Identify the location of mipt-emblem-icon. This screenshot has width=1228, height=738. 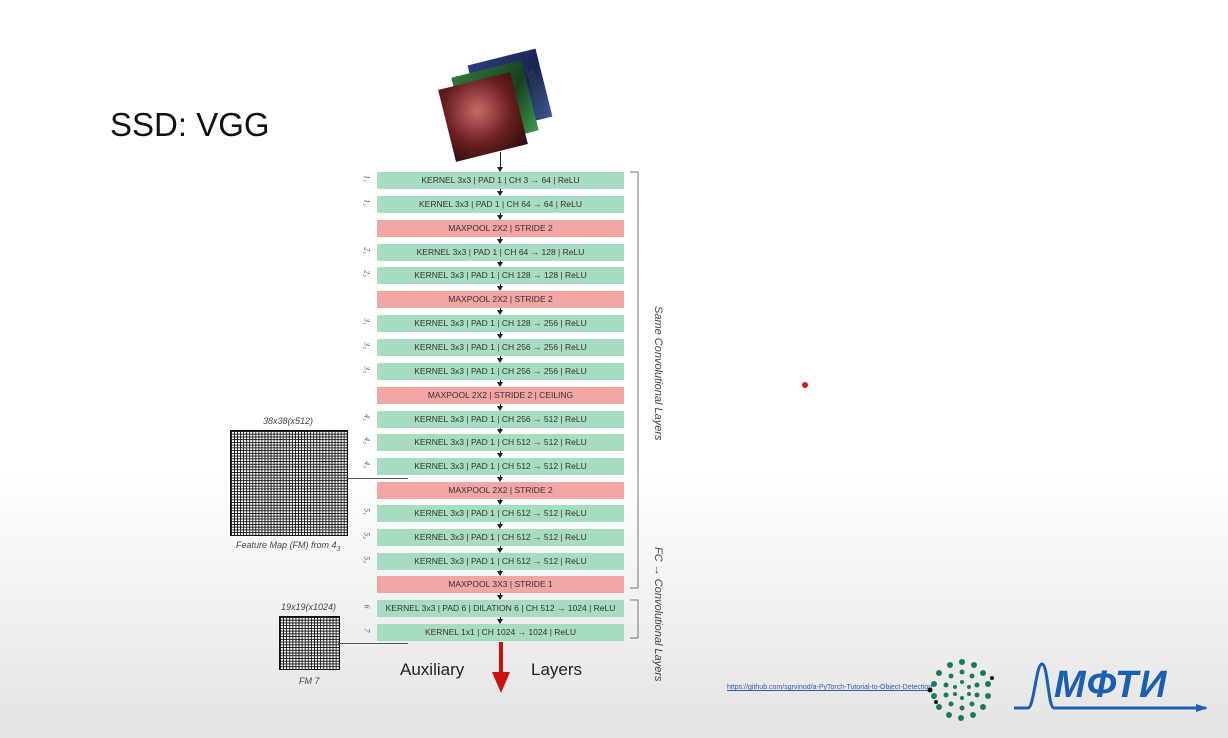
(960, 690).